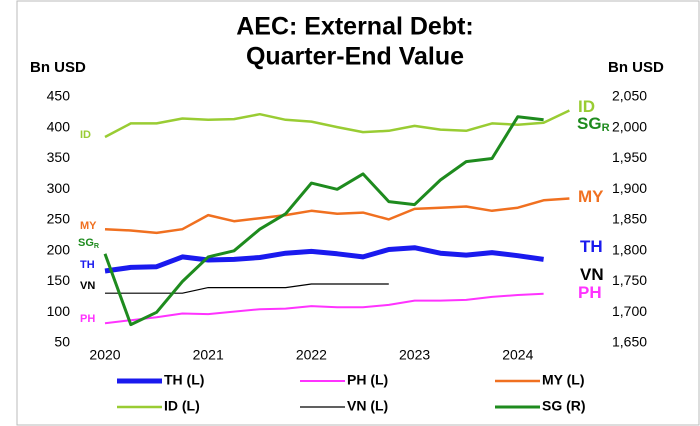 The image size is (700, 426). Describe the element at coordinates (59, 188) in the screenshot. I see `y-tick-label: 300` at that location.